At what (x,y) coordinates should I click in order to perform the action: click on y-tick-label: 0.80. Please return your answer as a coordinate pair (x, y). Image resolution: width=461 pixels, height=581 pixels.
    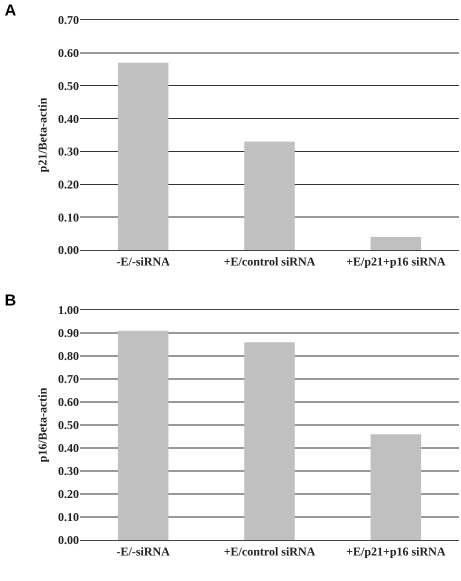
    Looking at the image, I should click on (68, 356).